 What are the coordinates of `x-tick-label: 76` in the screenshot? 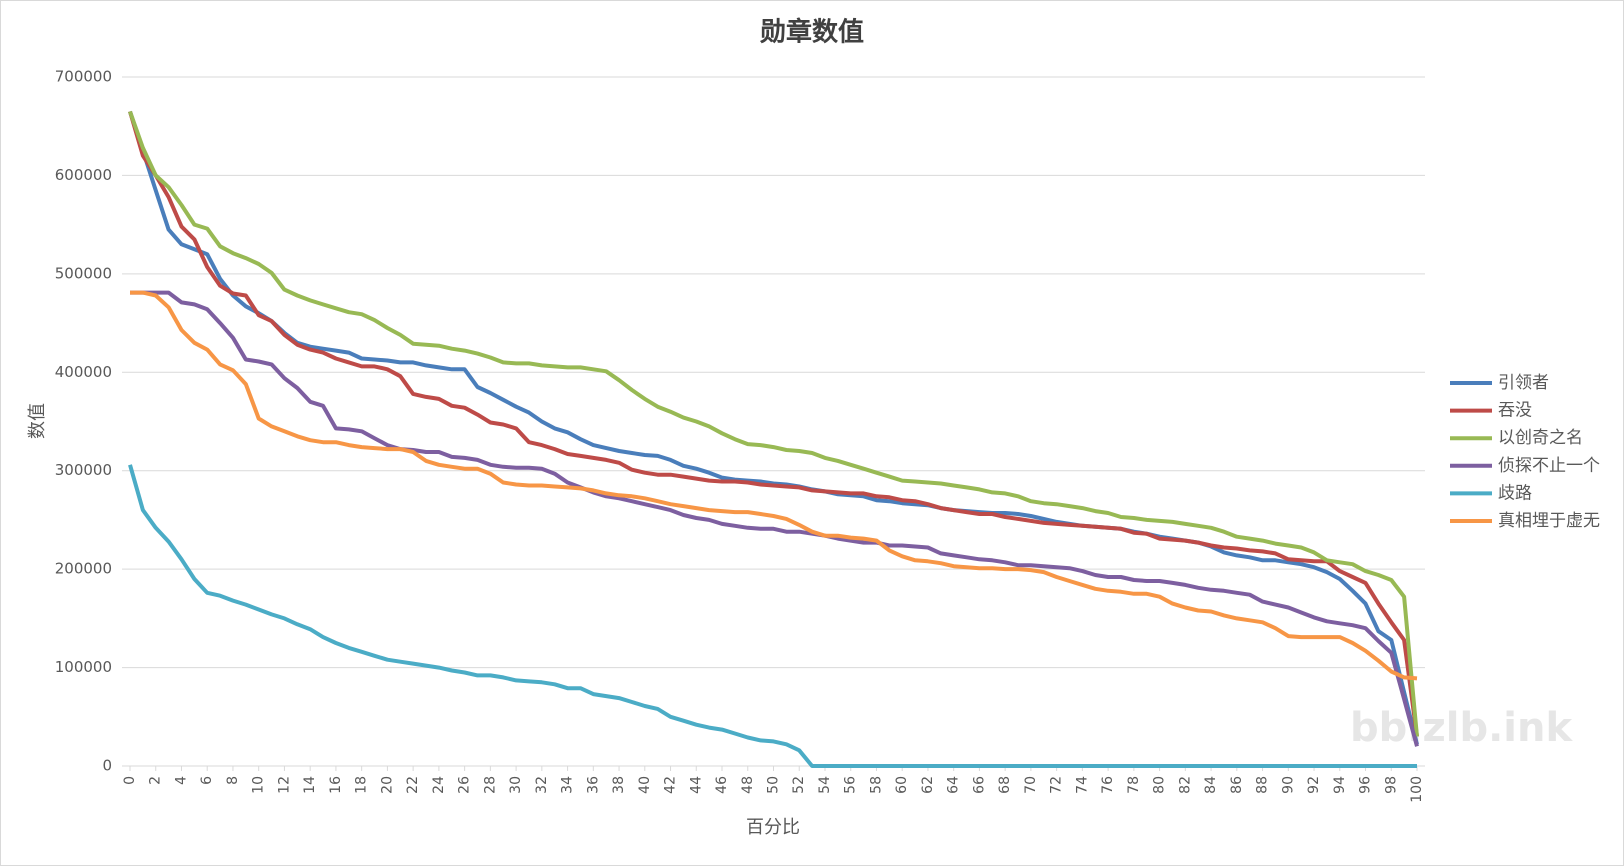 It's located at (1108, 785).